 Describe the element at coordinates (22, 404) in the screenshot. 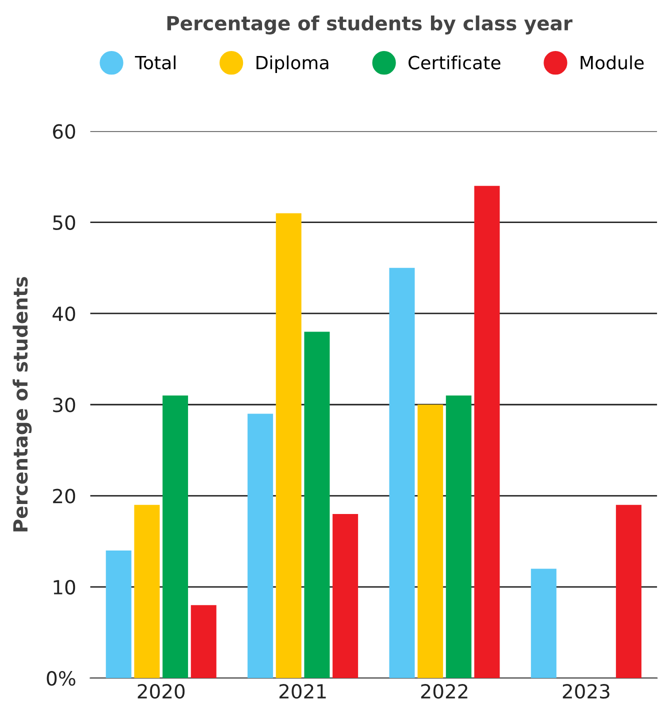

I see `y-axis-title: Percentage of students` at that location.